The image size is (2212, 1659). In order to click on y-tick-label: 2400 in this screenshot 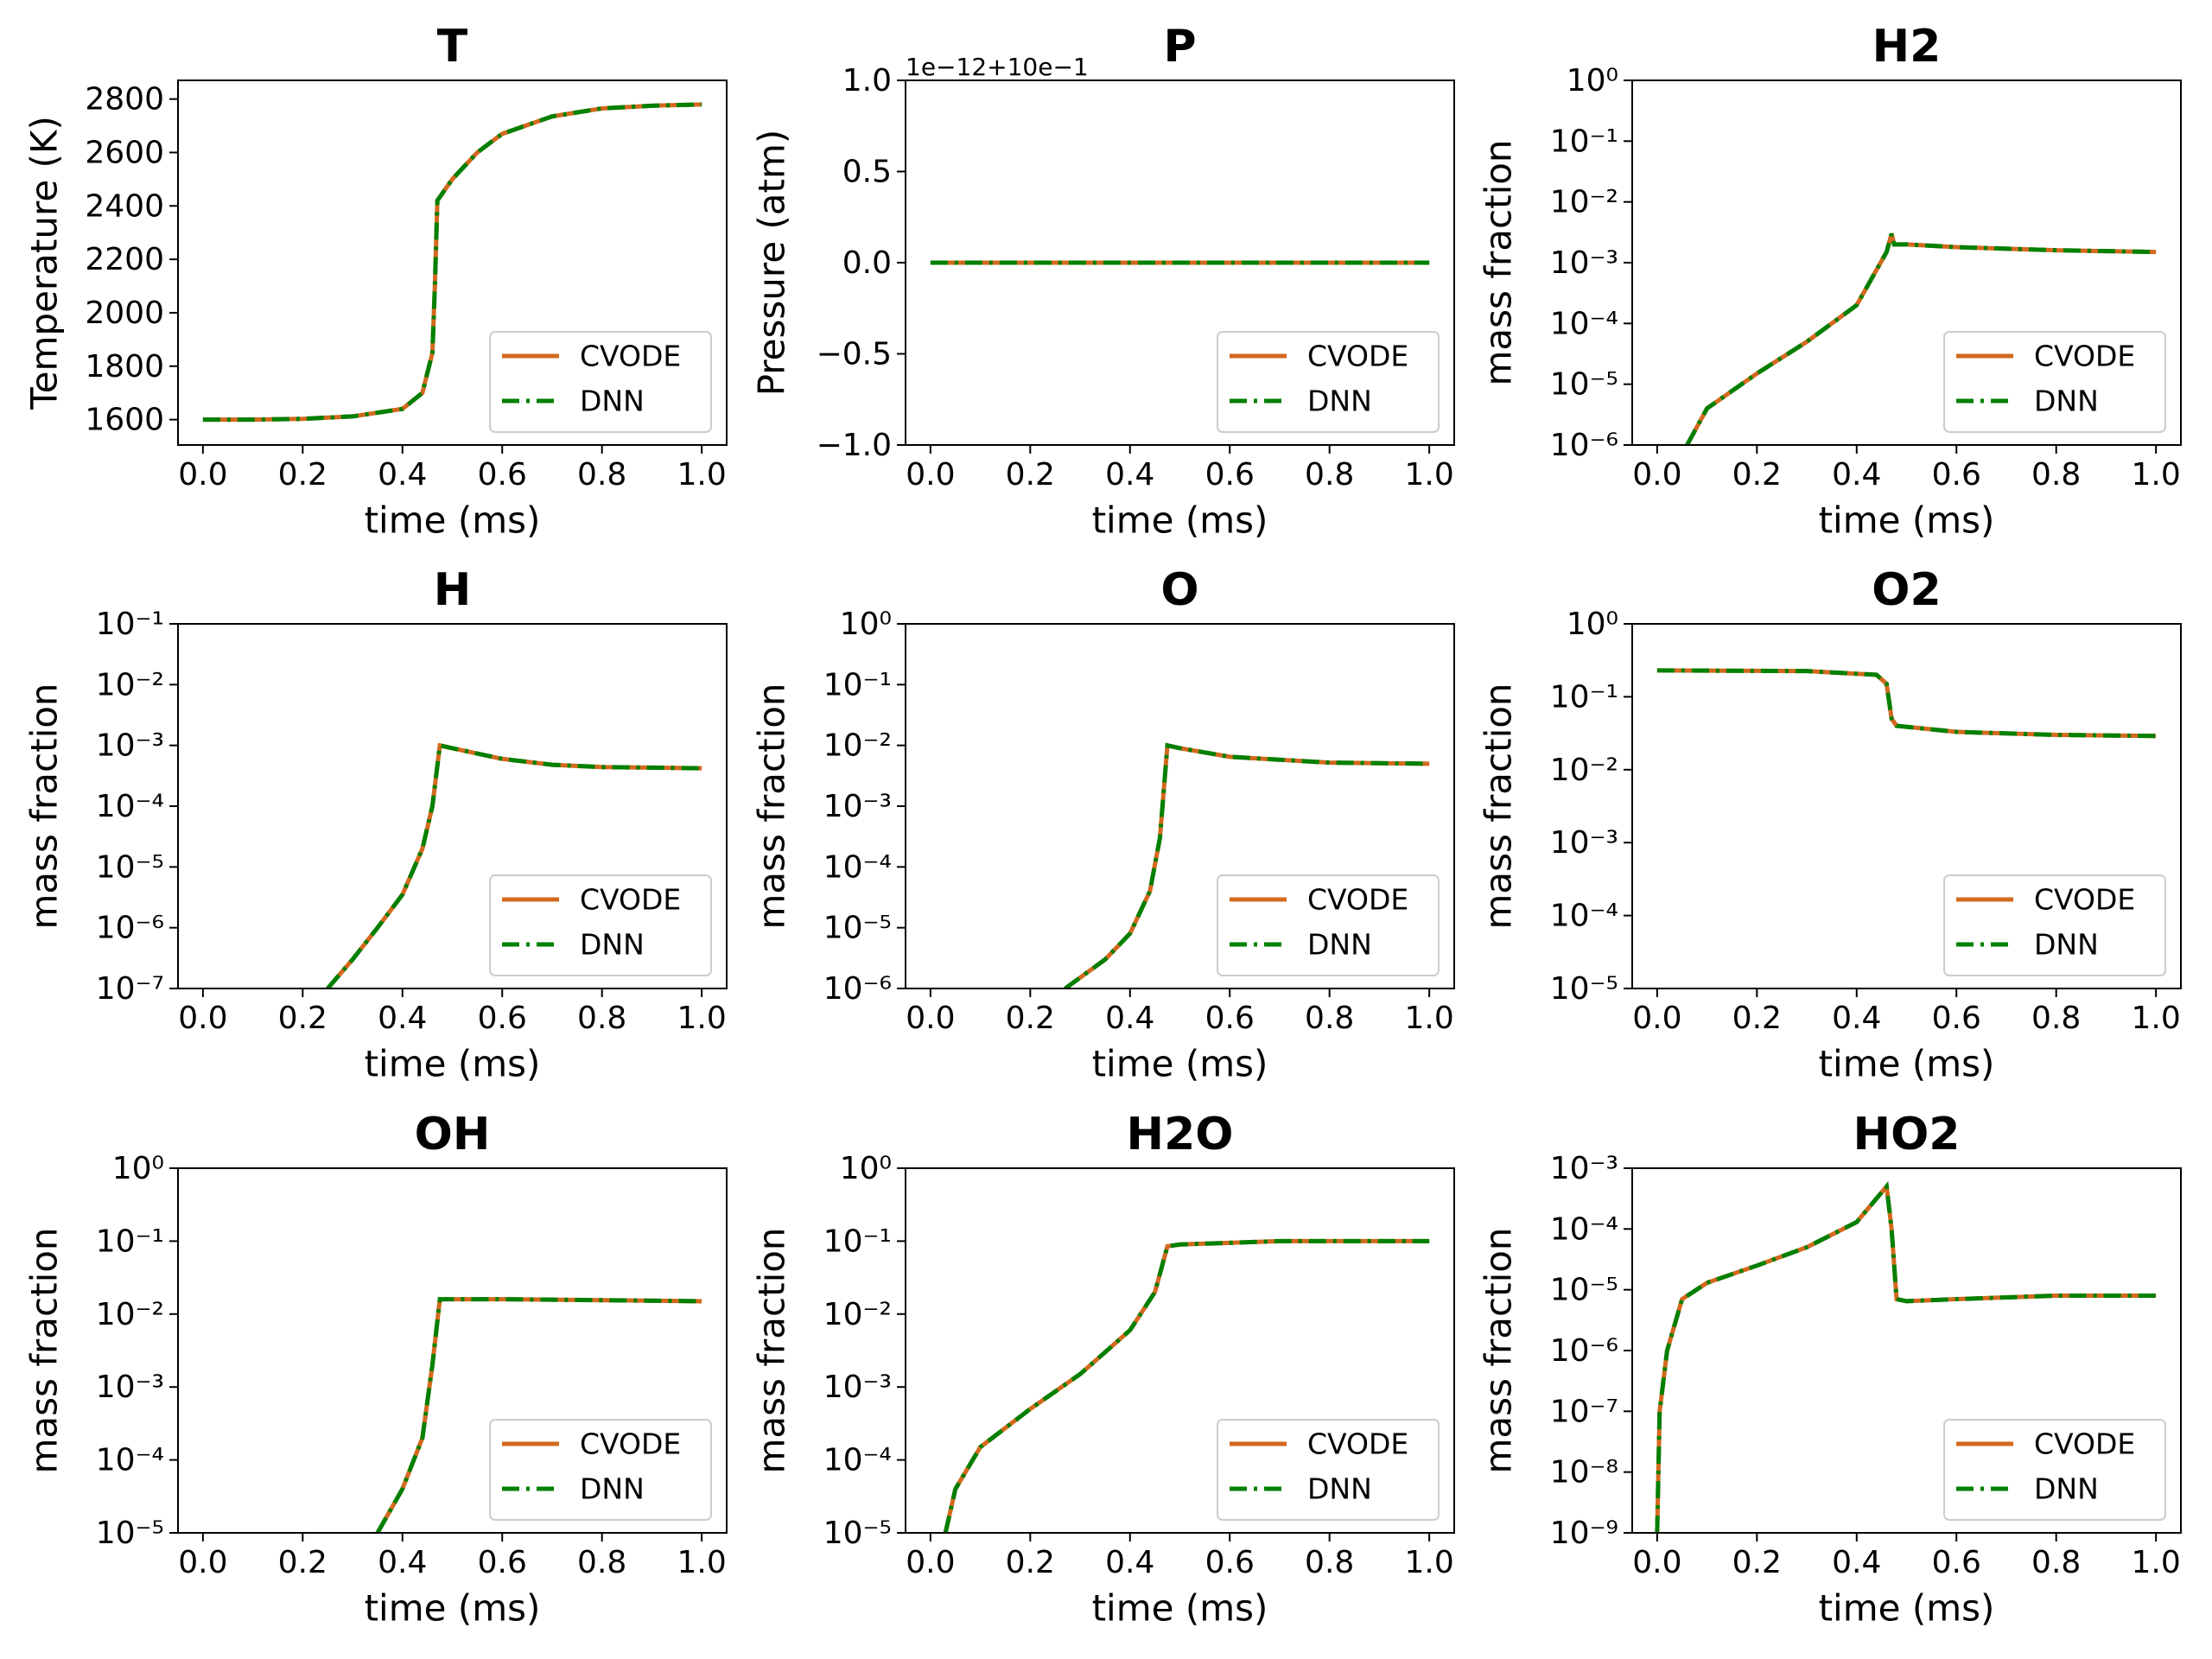, I will do `click(124, 206)`.